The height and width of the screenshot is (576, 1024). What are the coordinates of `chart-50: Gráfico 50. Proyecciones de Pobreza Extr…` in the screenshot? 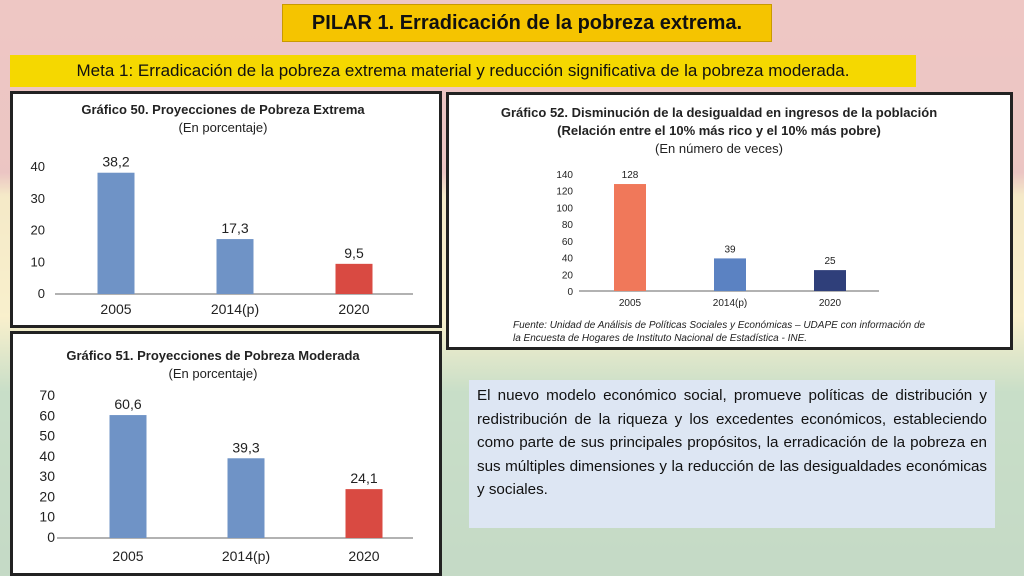 It's located at (222, 209).